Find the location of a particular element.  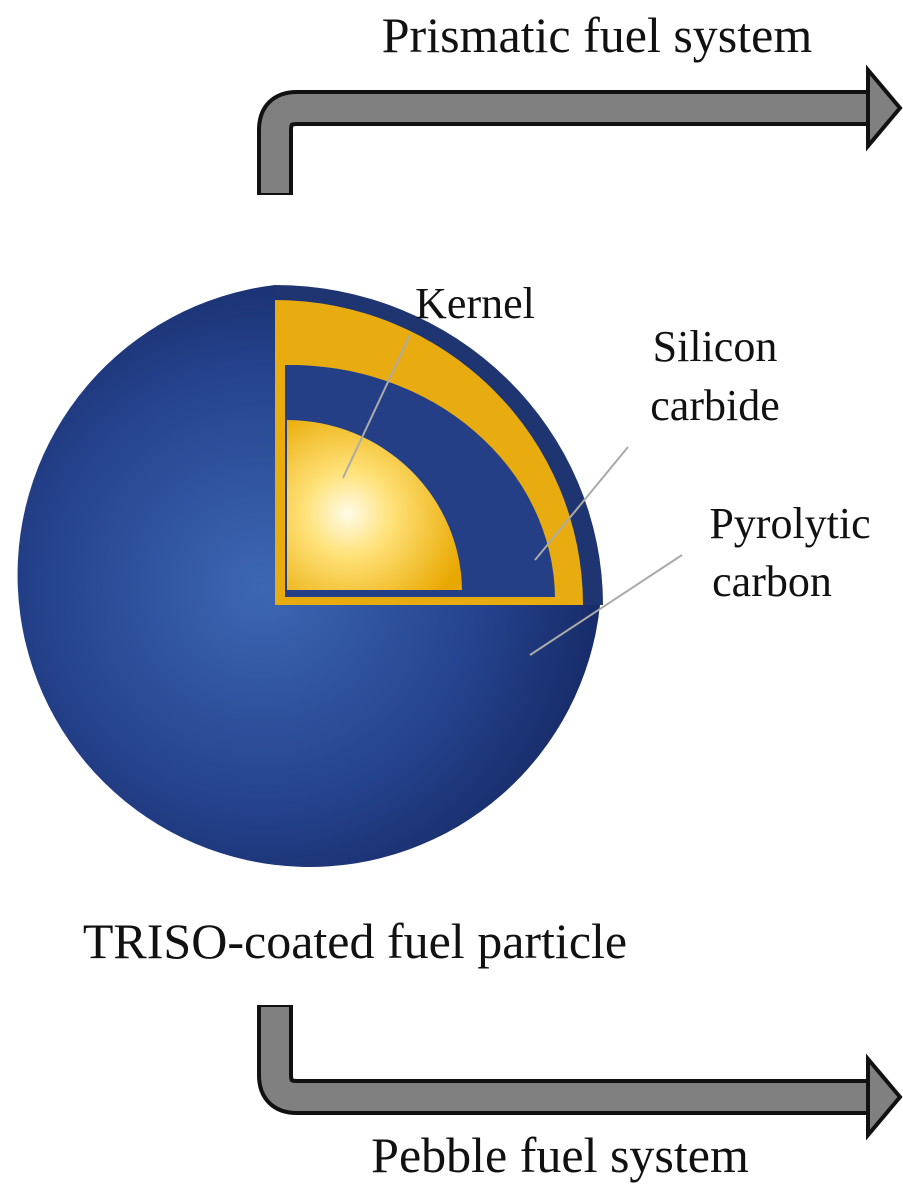

layer-label: carbide is located at coordinates (714, 405).